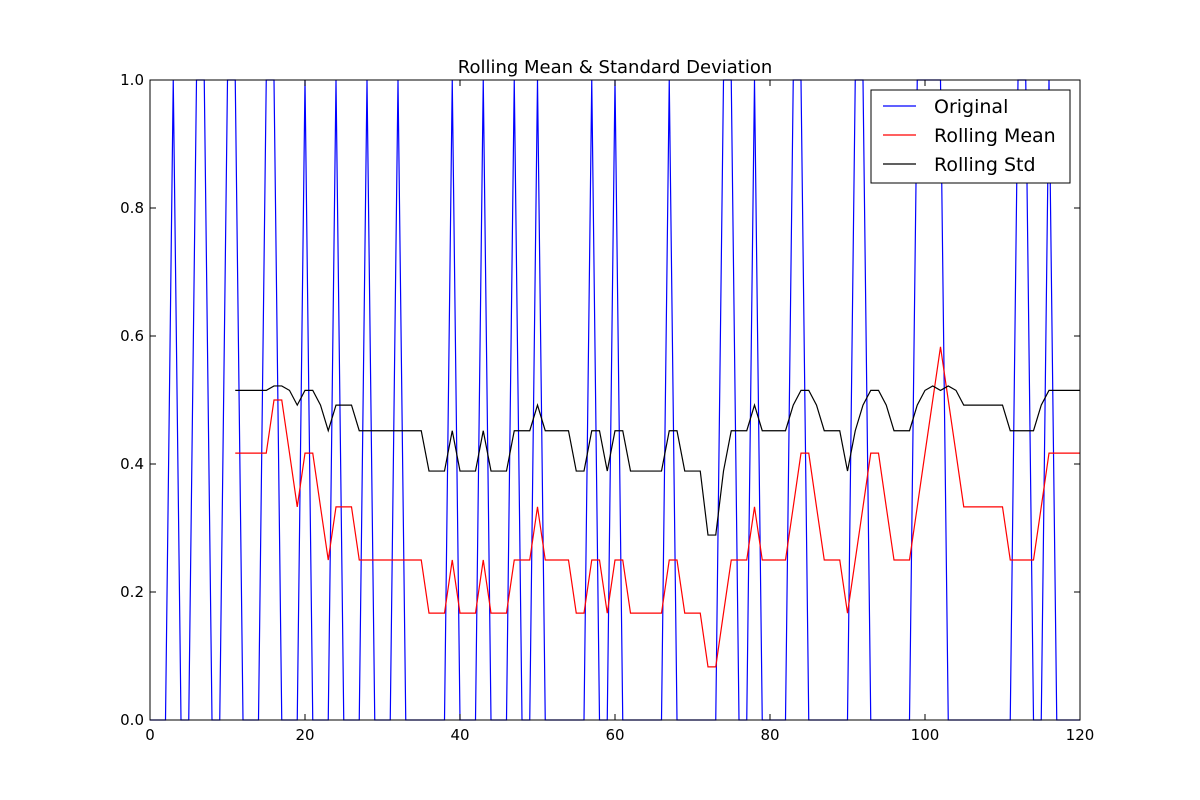 The width and height of the screenshot is (1200, 800). What do you see at coordinates (150, 735) in the screenshot?
I see `x-tick-label: 0` at bounding box center [150, 735].